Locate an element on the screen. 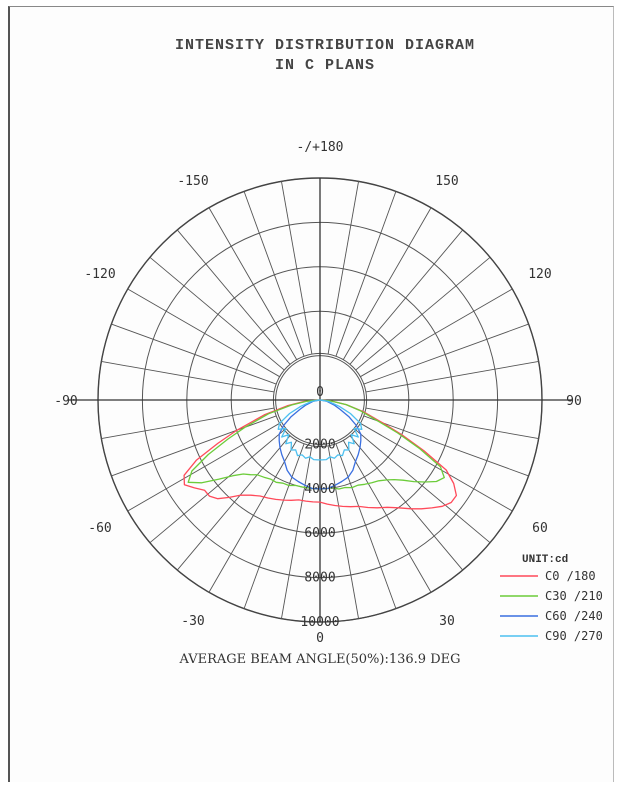 This screenshot has height=786, width=624. radial-label: 8000 is located at coordinates (319, 578).